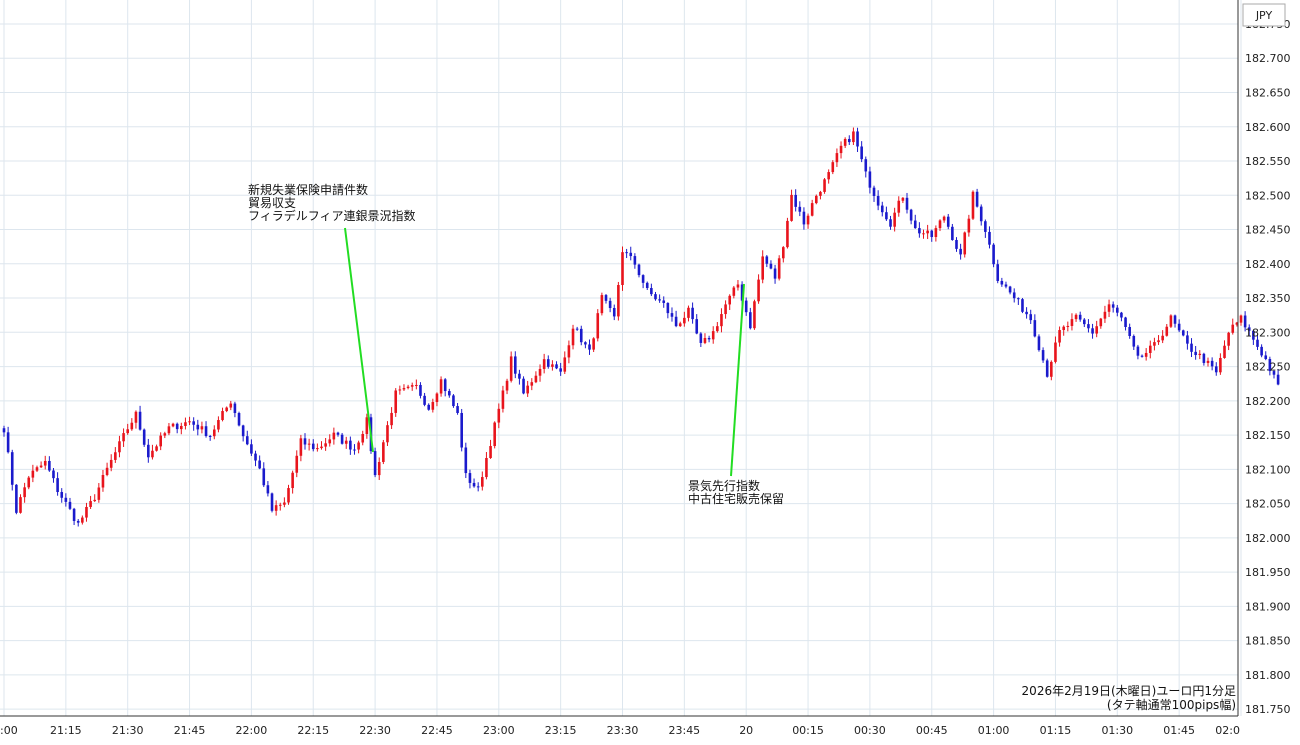  Describe the element at coordinates (1268, 641) in the screenshot. I see `y-tick-label: 181.850` at that location.